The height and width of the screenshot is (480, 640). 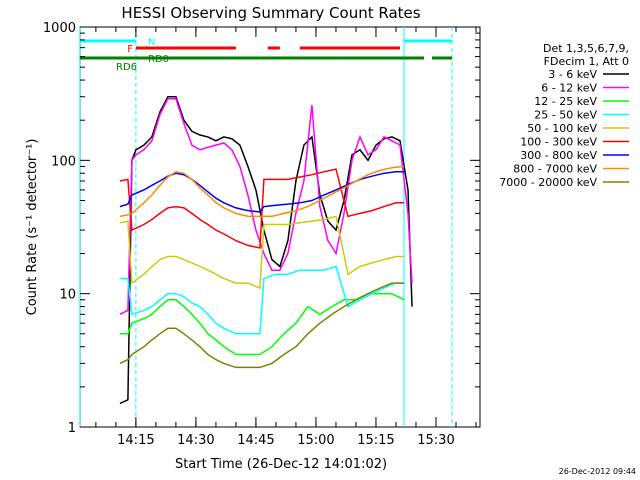 What do you see at coordinates (126, 67) in the screenshot?
I see `state-bar-label-rd6: RD6` at bounding box center [126, 67].